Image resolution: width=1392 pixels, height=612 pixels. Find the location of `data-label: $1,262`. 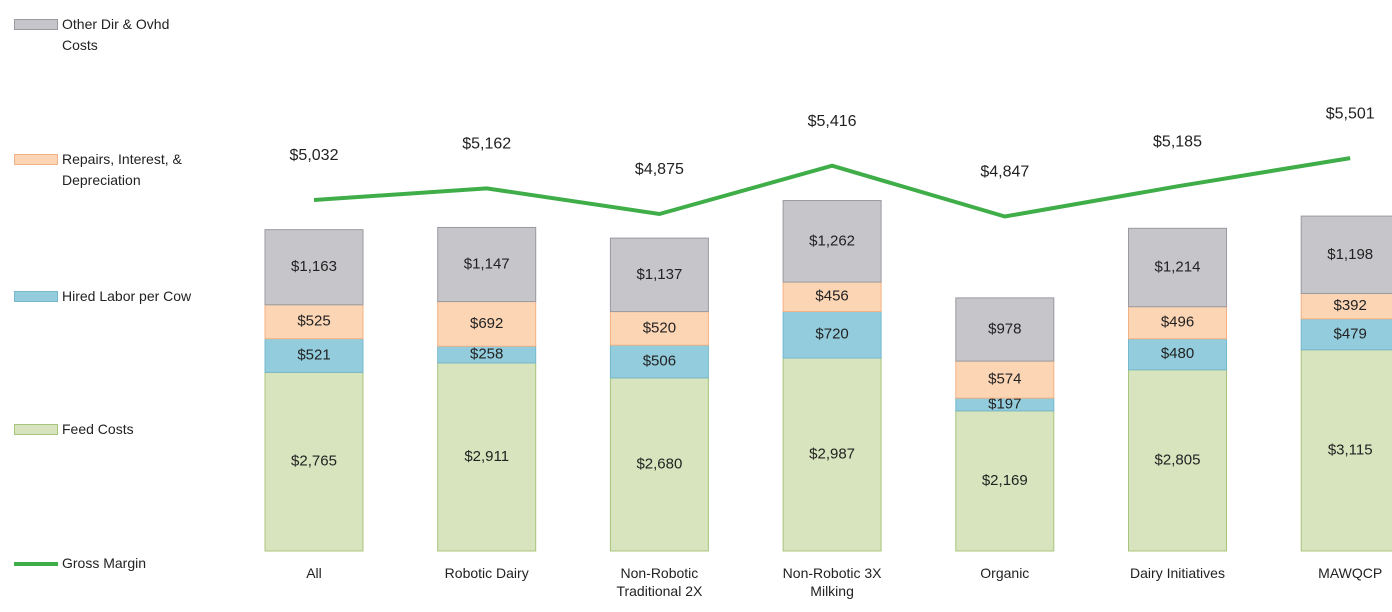

data-label: $1,262 is located at coordinates (832, 240).